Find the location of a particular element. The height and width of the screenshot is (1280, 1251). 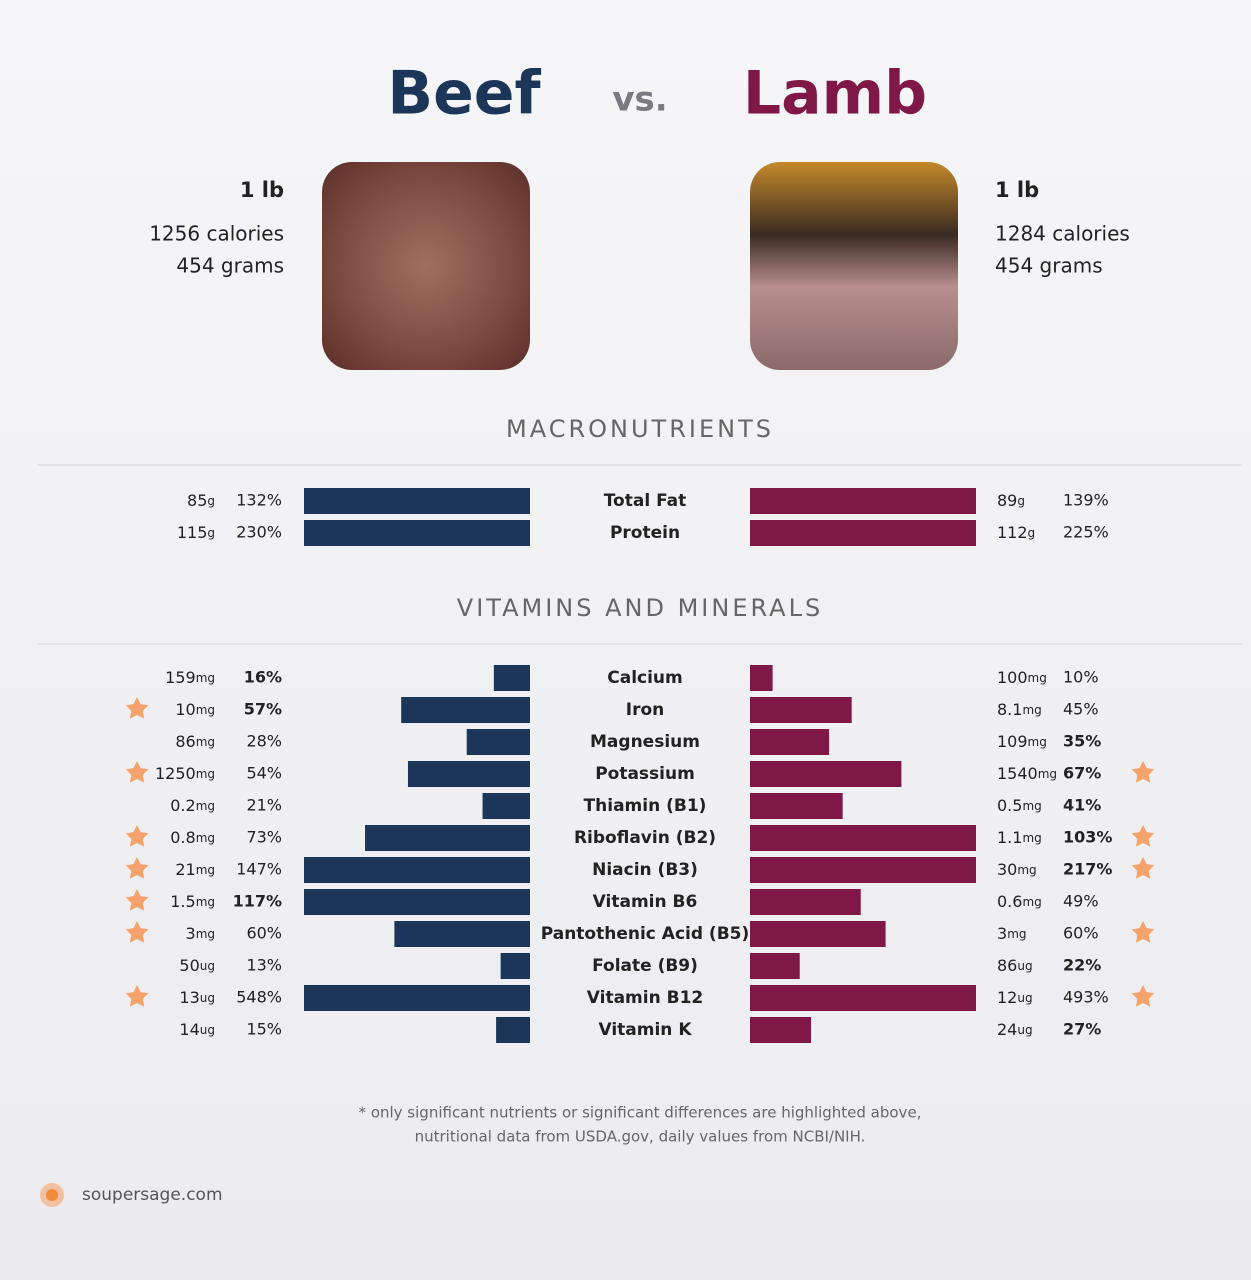

nutrient-name: Vitamin K is located at coordinates (645, 1030).